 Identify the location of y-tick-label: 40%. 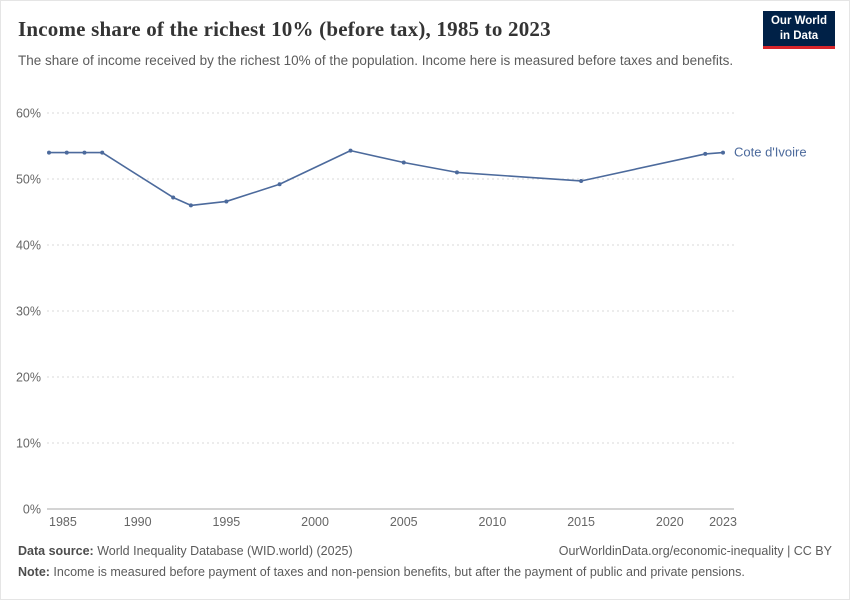
(28, 246).